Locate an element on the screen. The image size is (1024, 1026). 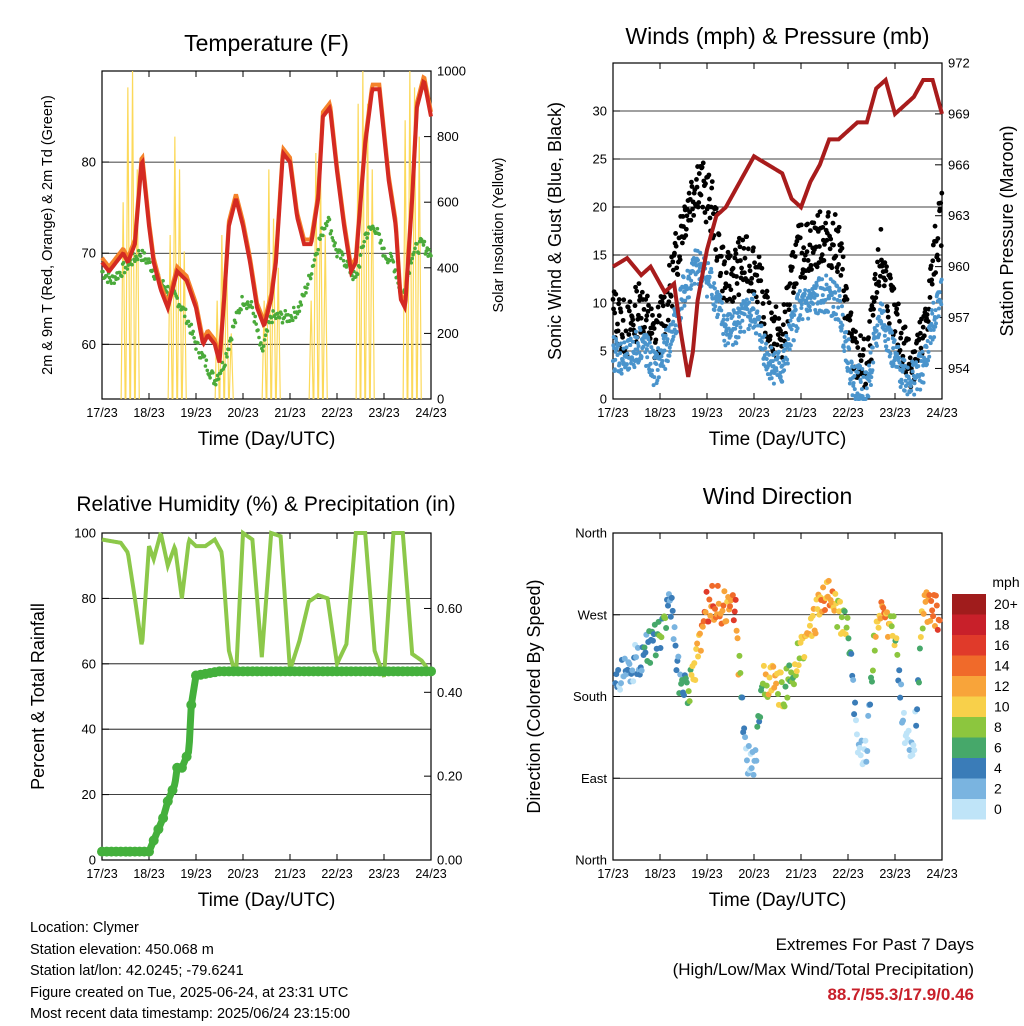
solar-insolation-line is located at coordinates (271, 235).